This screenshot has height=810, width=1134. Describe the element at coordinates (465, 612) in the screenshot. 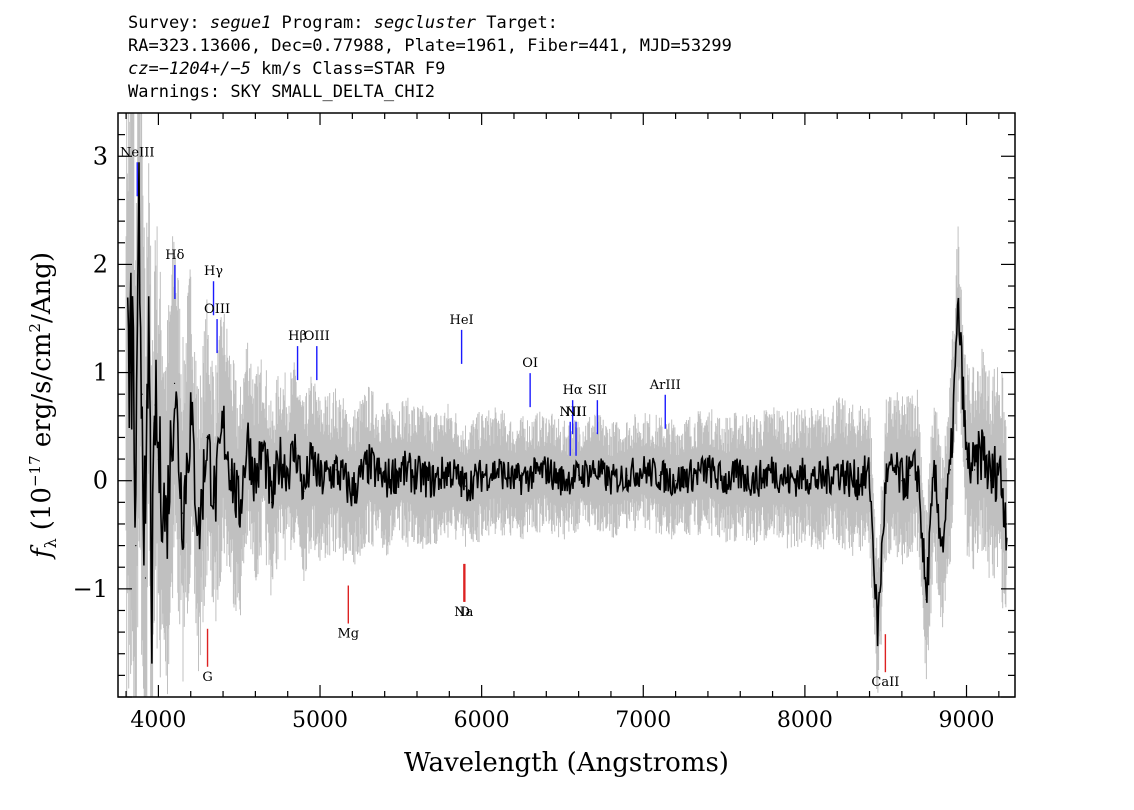

I see `absorption-line-label: D` at that location.